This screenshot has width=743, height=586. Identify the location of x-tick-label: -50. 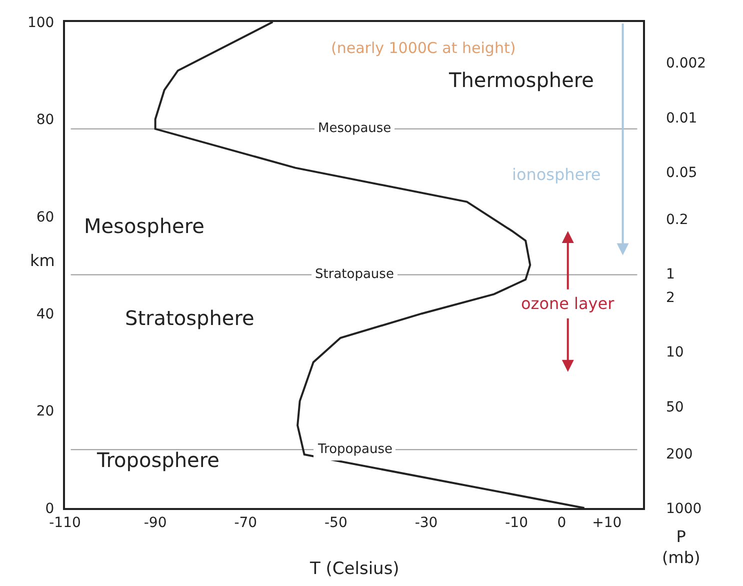
(336, 522).